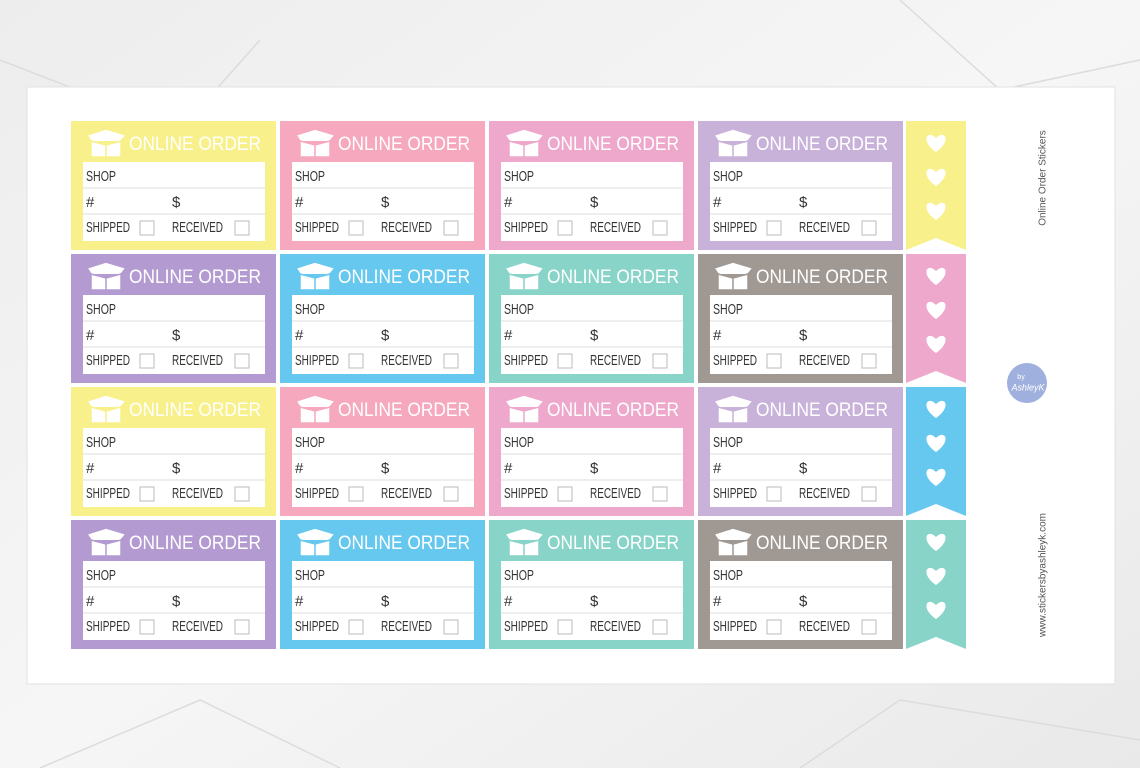  Describe the element at coordinates (1021, 377) in the screenshot. I see `logo-by: by` at that location.